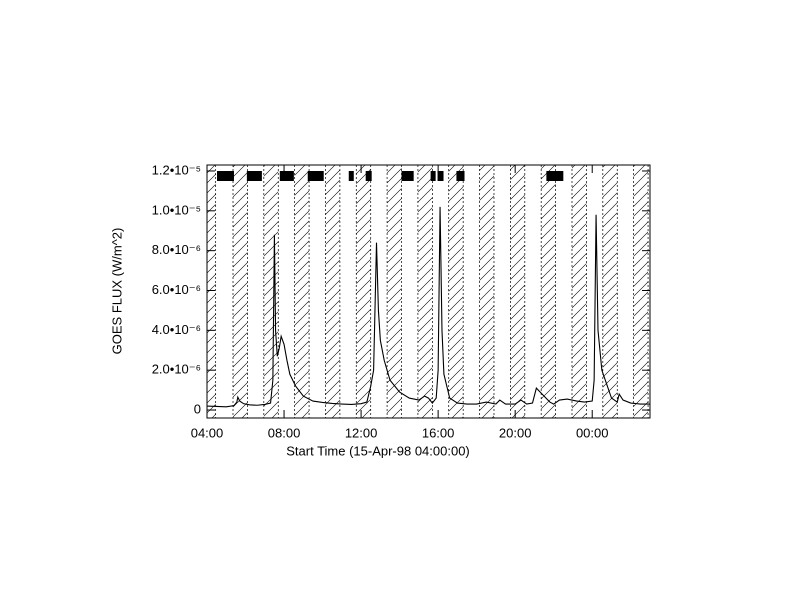 This screenshot has height=612, width=792. I want to click on y-tick-label: 0, so click(197, 408).